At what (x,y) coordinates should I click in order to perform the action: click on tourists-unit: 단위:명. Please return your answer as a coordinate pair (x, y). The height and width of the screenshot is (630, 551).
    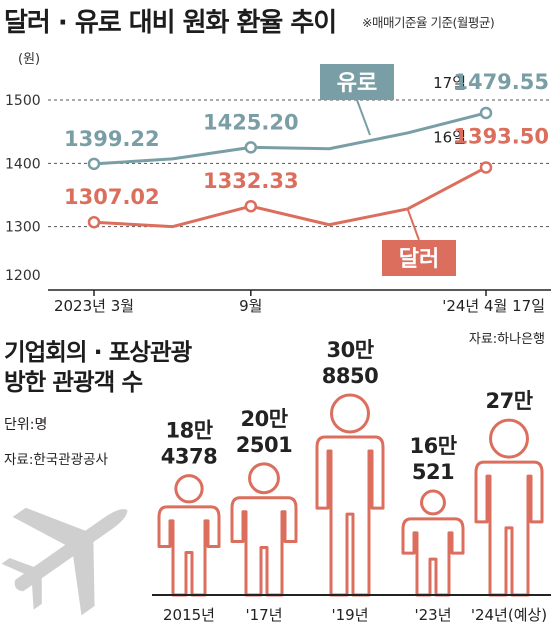
    Looking at the image, I should click on (26, 425).